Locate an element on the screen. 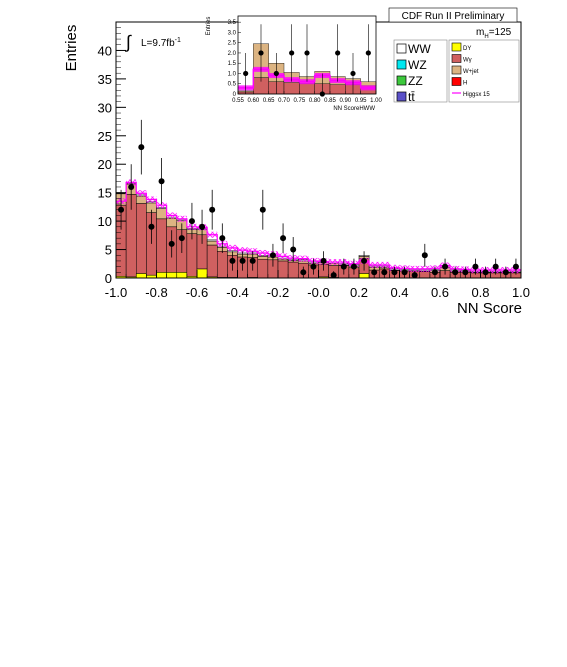 This screenshot has width=567, height=667. chart-title: CDF Run II Preliminary is located at coordinates (453, 16).